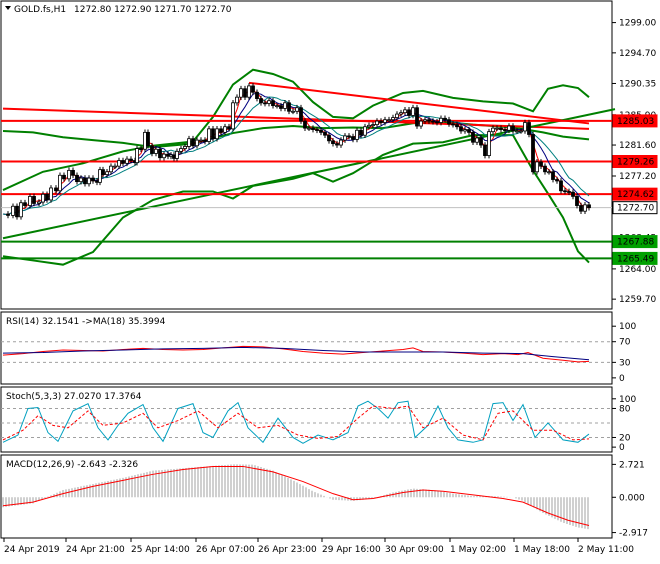 The height and width of the screenshot is (564, 660). Describe the element at coordinates (95, 550) in the screenshot. I see `time-tick-label: 24 Apr 21:00` at that location.